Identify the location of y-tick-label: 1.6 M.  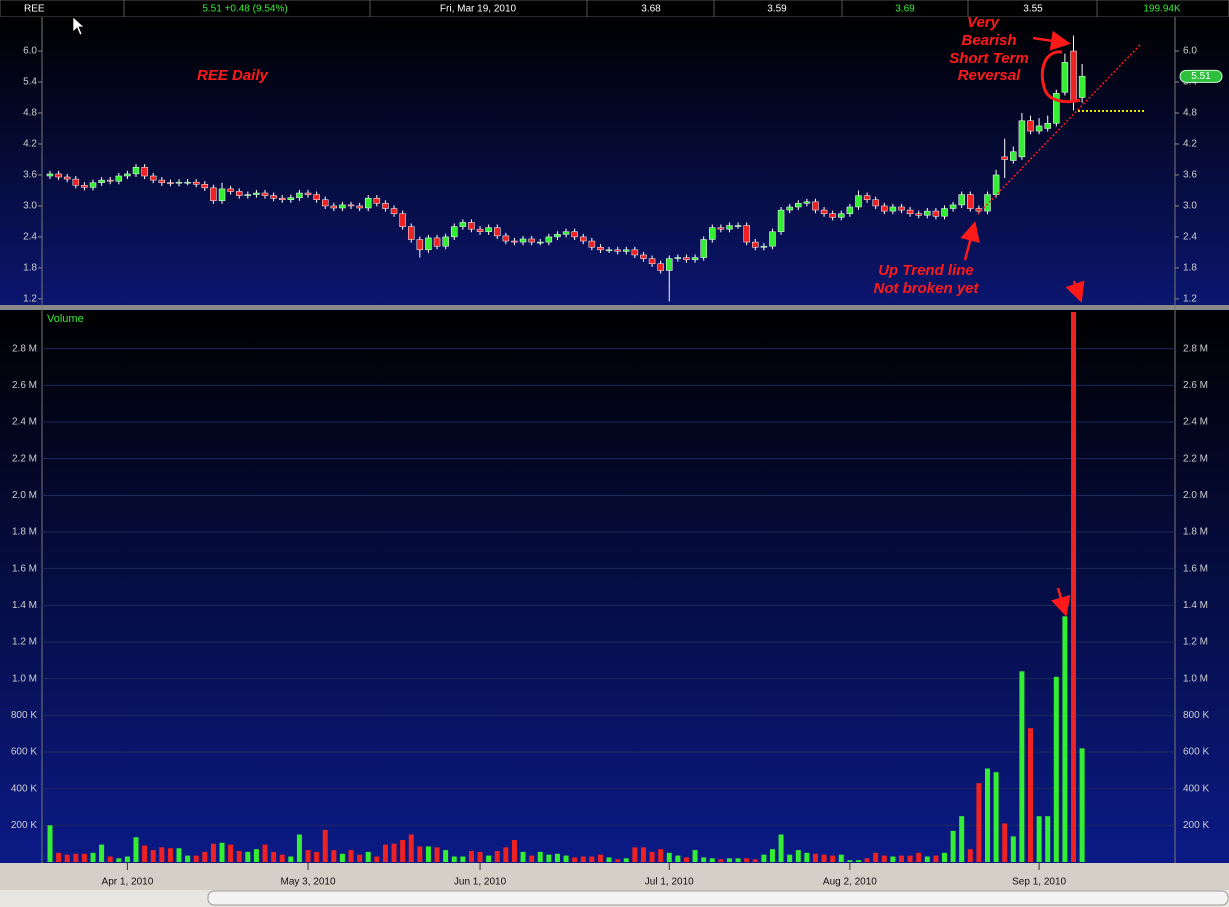
(24, 568).